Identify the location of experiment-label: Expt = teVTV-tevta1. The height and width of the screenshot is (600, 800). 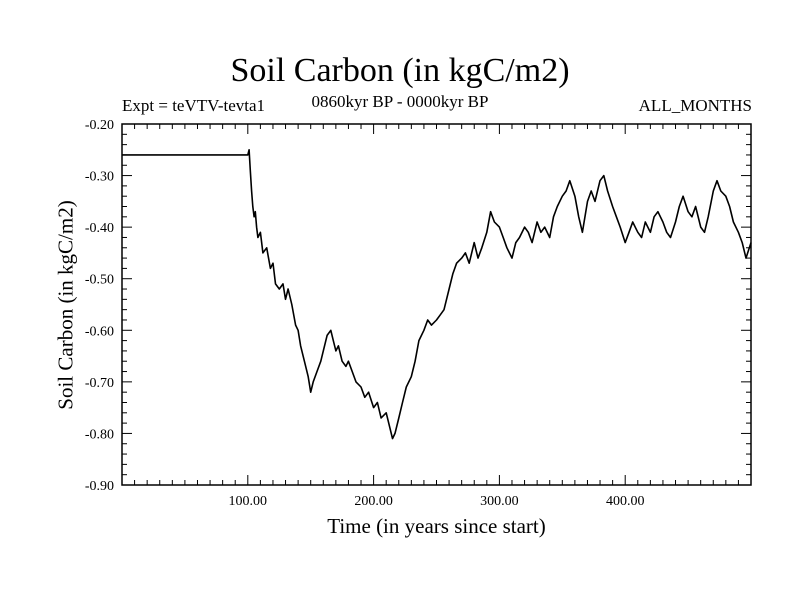
(194, 105).